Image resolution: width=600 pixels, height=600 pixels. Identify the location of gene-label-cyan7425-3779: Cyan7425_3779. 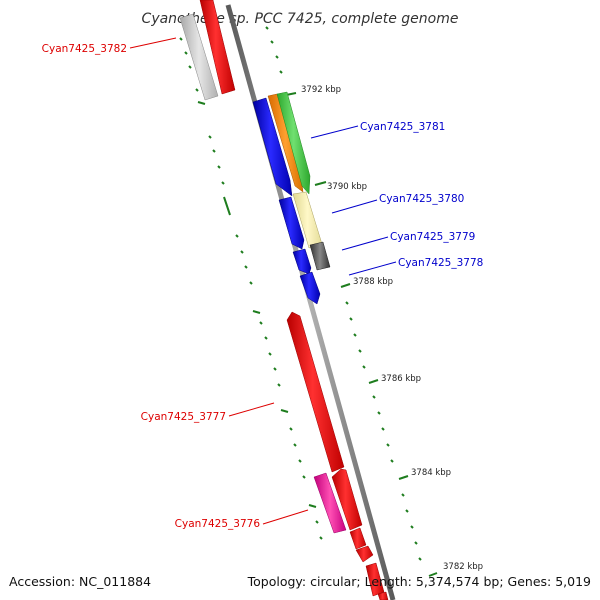
(432, 237).